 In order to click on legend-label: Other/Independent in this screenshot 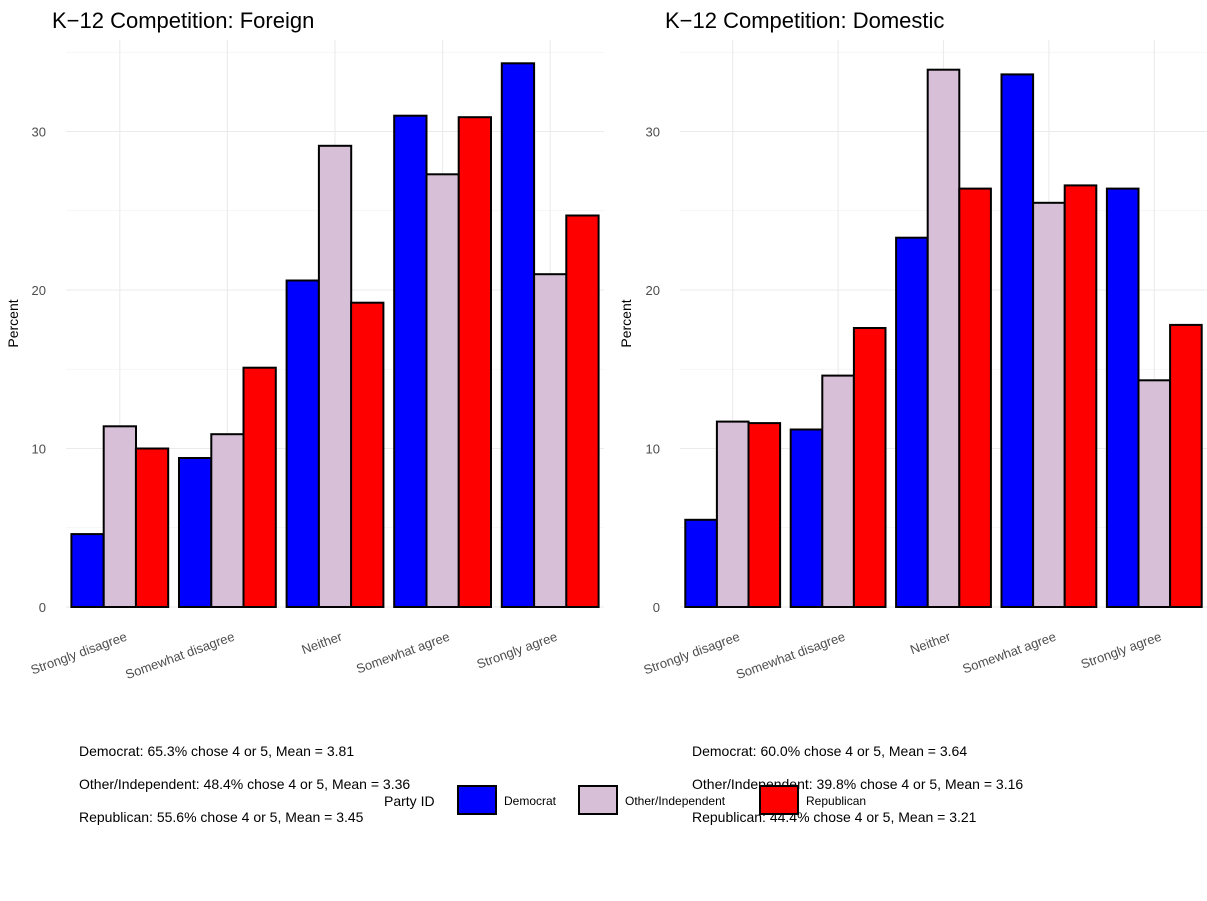, I will do `click(675, 801)`.